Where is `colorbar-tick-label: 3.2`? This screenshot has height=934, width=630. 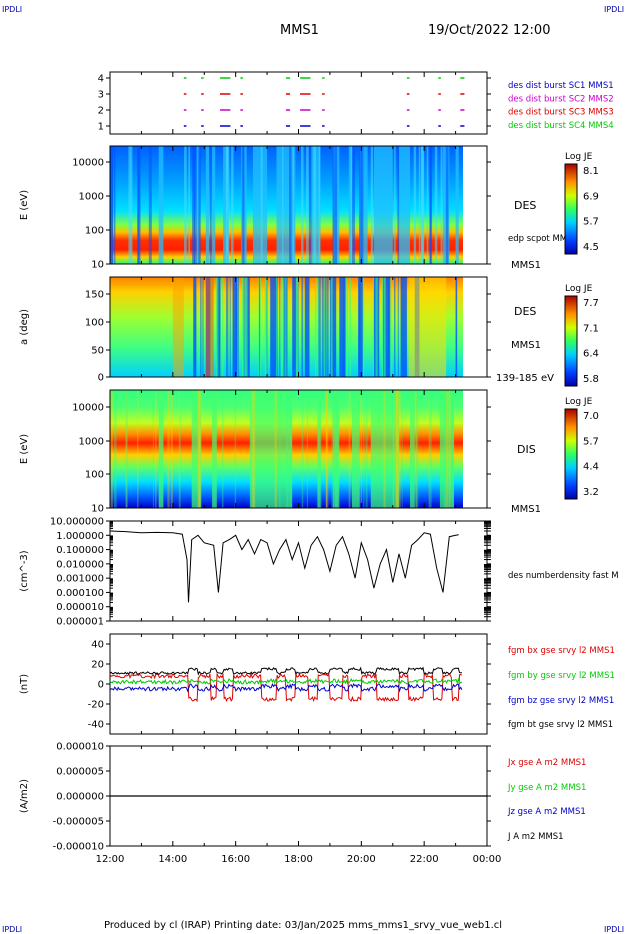 colorbar-tick-label: 3.2 is located at coordinates (591, 492).